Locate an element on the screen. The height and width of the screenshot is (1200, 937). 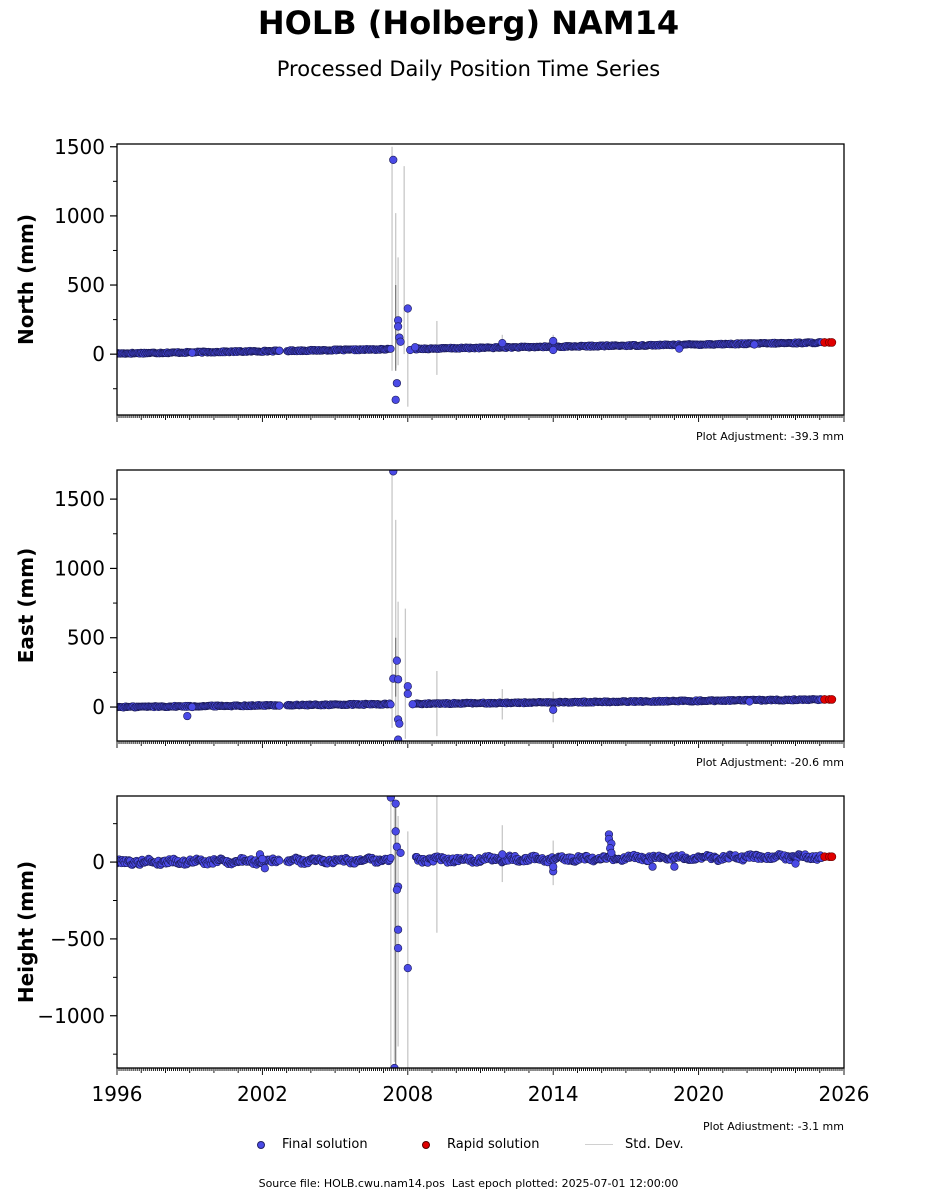
x-tick-label: 2026 is located at coordinates (844, 1094).